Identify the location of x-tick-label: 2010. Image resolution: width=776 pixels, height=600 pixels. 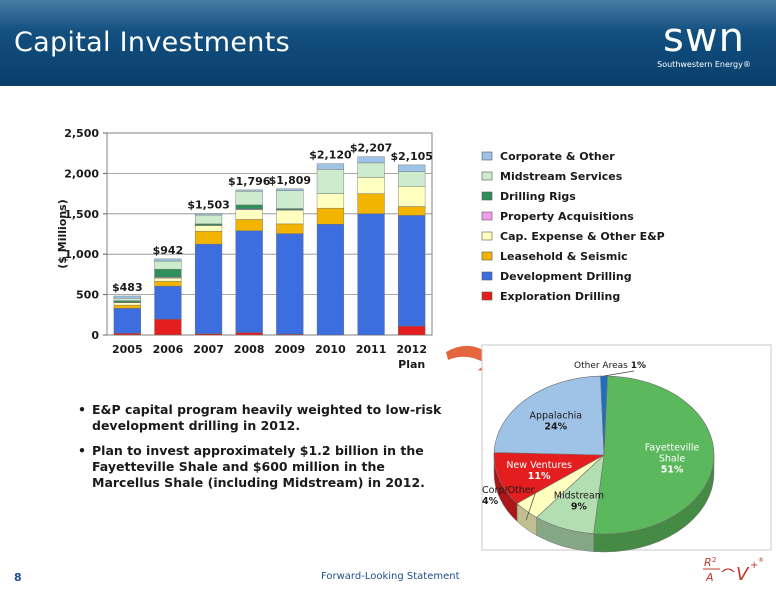
(330, 349).